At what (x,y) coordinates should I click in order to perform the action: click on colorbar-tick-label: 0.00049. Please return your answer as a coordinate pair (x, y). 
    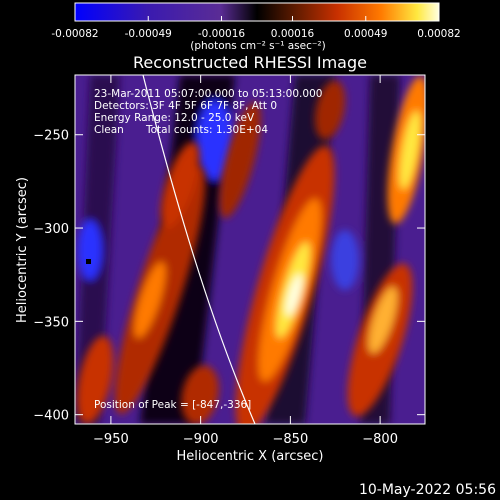
    Looking at the image, I should click on (365, 34).